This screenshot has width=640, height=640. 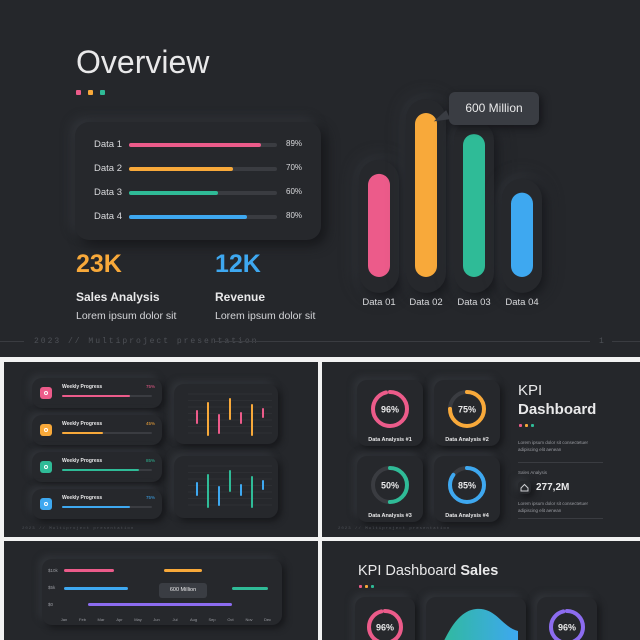 I want to click on kpi-donut-card: 96% Data Analysis #1, so click(x=390, y=413).